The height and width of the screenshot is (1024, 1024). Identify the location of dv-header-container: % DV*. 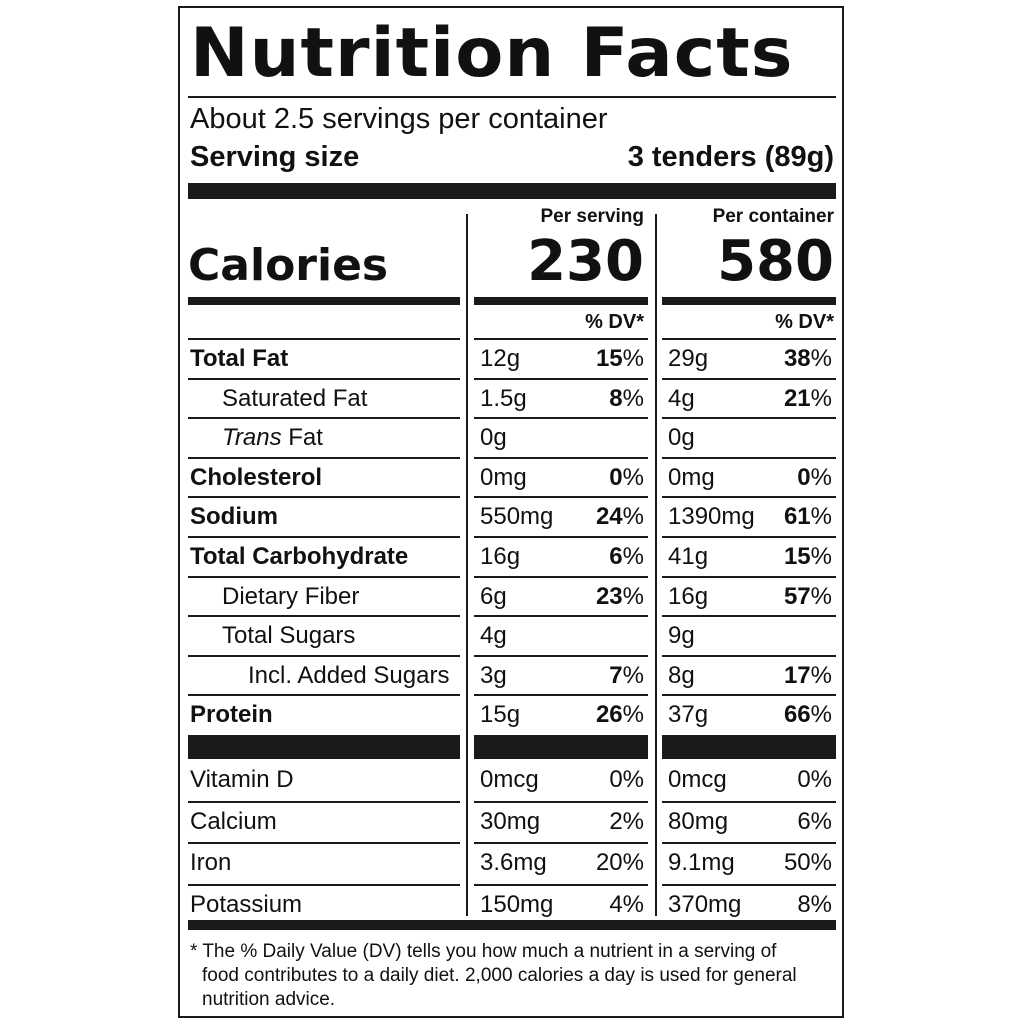
(804, 322).